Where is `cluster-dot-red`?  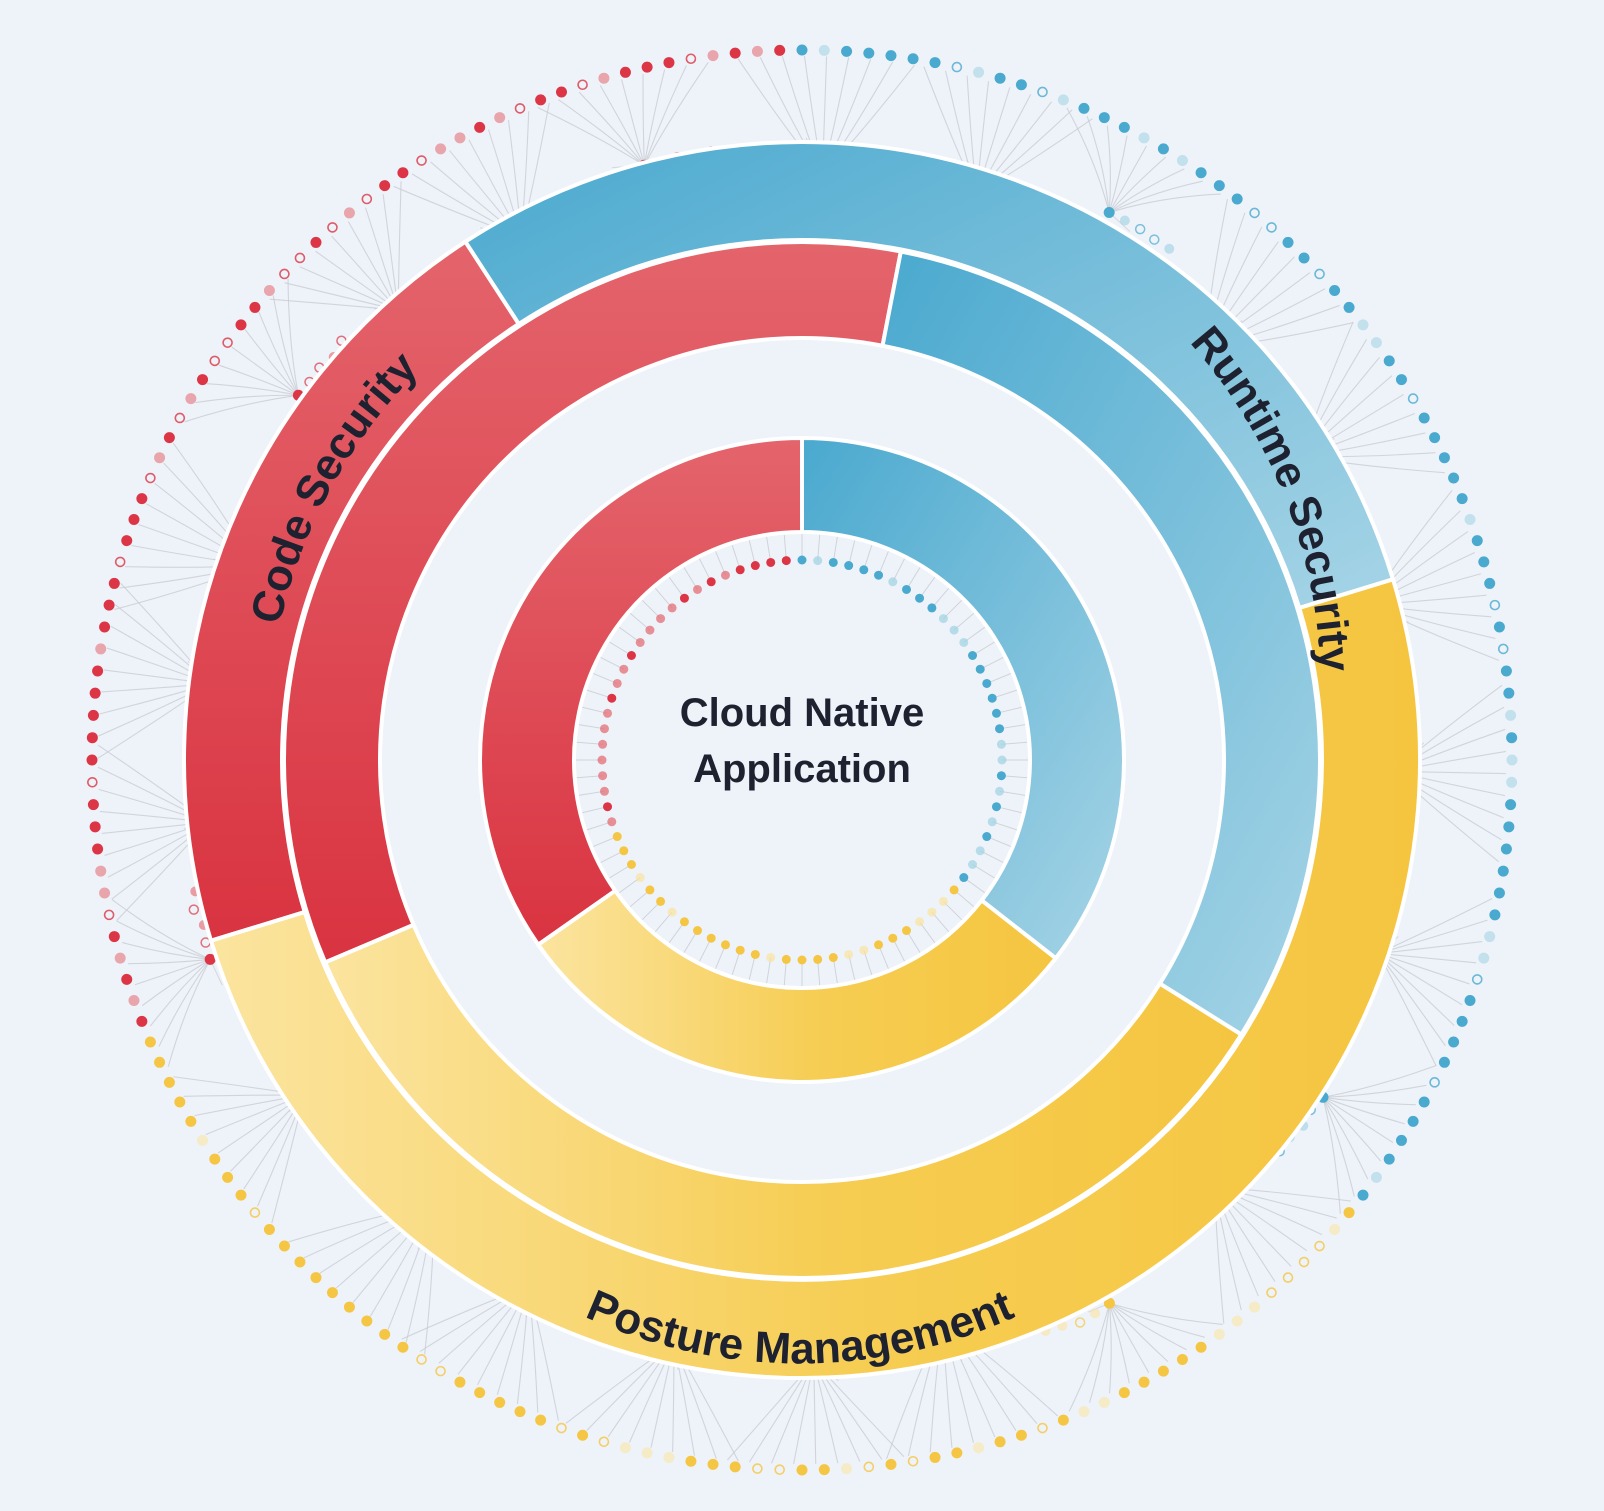
cluster-dot-red is located at coordinates (193, 909).